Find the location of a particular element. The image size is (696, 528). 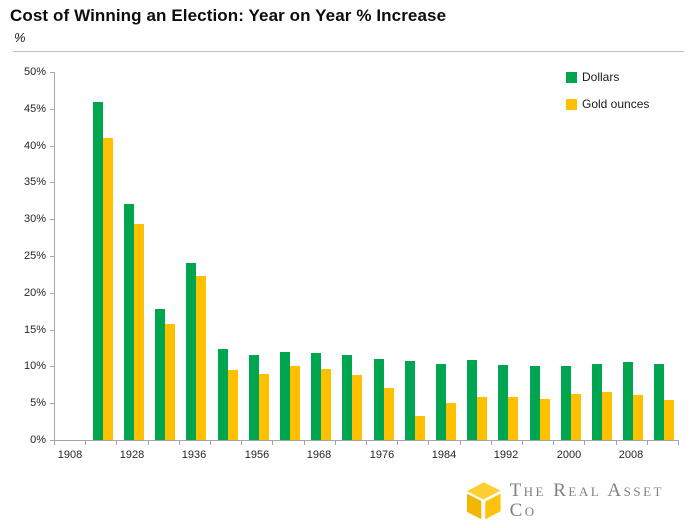

x-tick-label: 1992 is located at coordinates (506, 455).